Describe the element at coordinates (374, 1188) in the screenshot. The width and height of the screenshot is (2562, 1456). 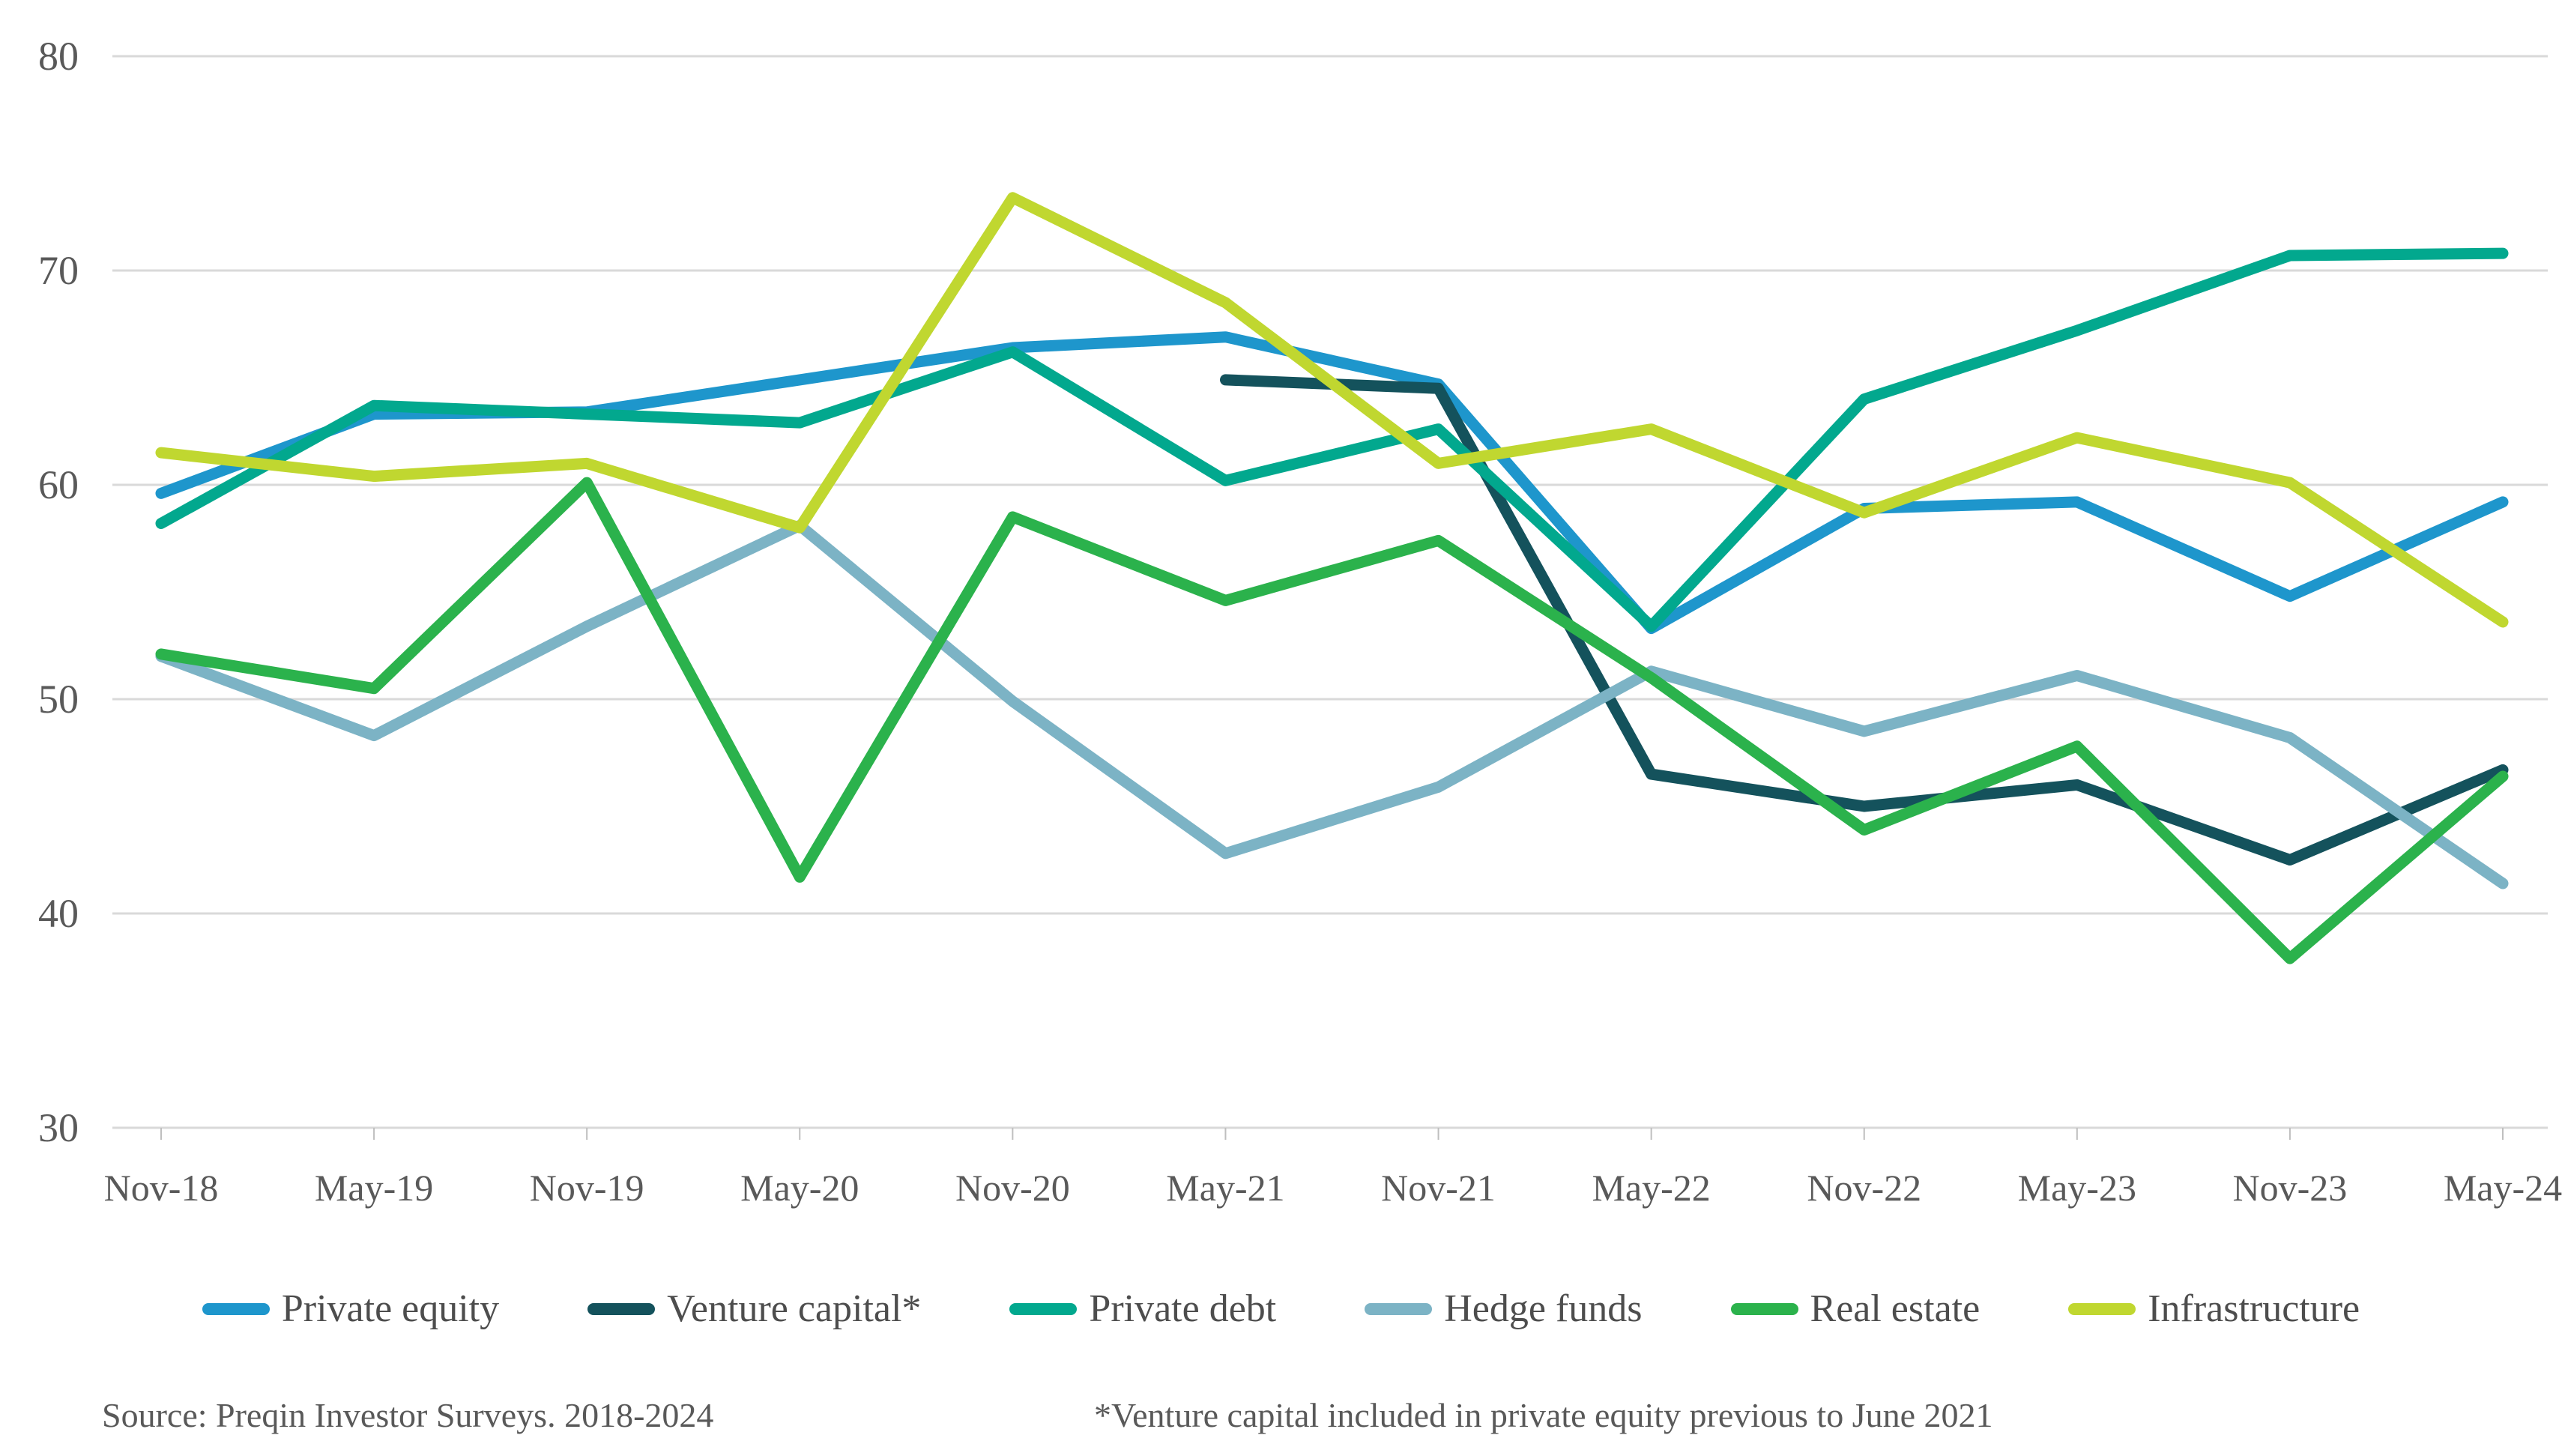
I see `x-axis-label: May-19` at that location.